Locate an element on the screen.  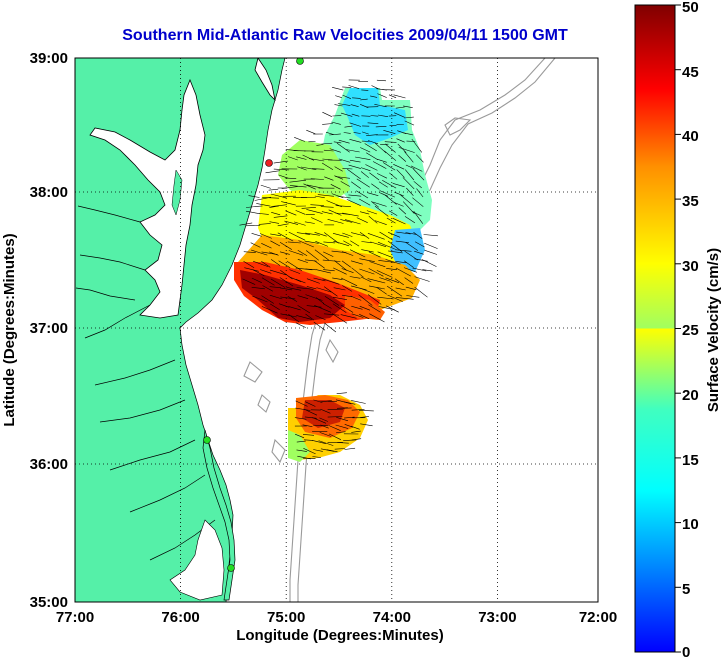
x-tick-label: 72:00 is located at coordinates (598, 617).